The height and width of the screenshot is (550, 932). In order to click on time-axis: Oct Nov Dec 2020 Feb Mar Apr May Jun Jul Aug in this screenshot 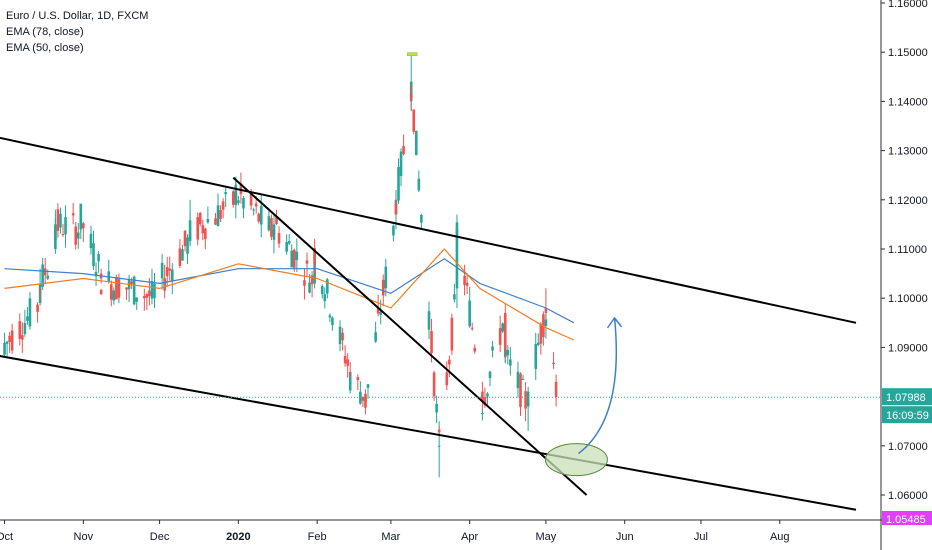, I will do `click(395, 531)`.